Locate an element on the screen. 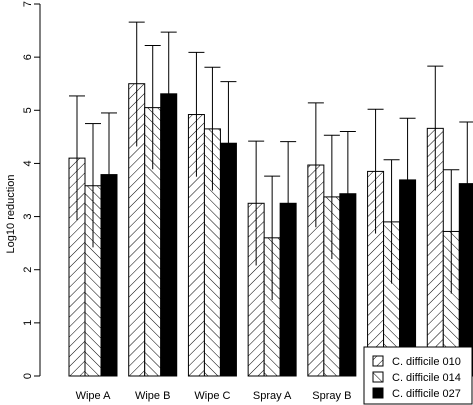  y-axis-title: Log10 reduction is located at coordinates (11, 214).